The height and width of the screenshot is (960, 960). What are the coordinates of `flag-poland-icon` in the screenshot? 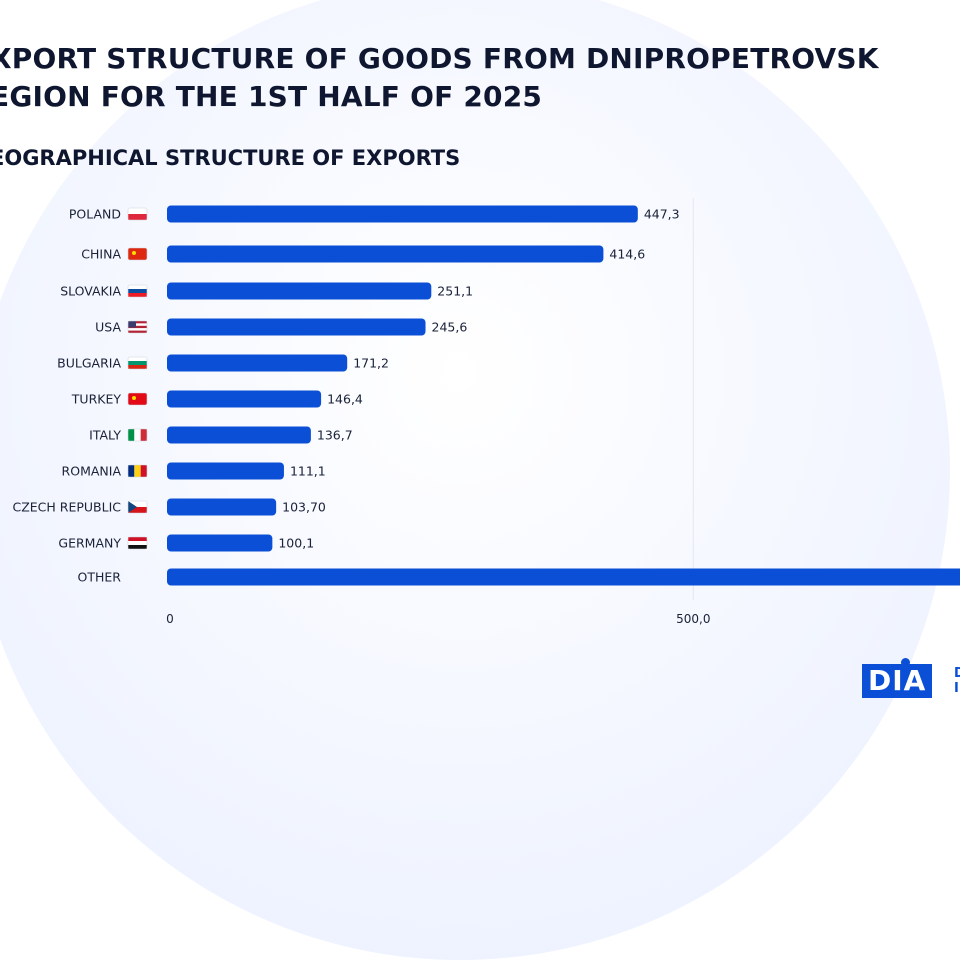 It's located at (137, 214).